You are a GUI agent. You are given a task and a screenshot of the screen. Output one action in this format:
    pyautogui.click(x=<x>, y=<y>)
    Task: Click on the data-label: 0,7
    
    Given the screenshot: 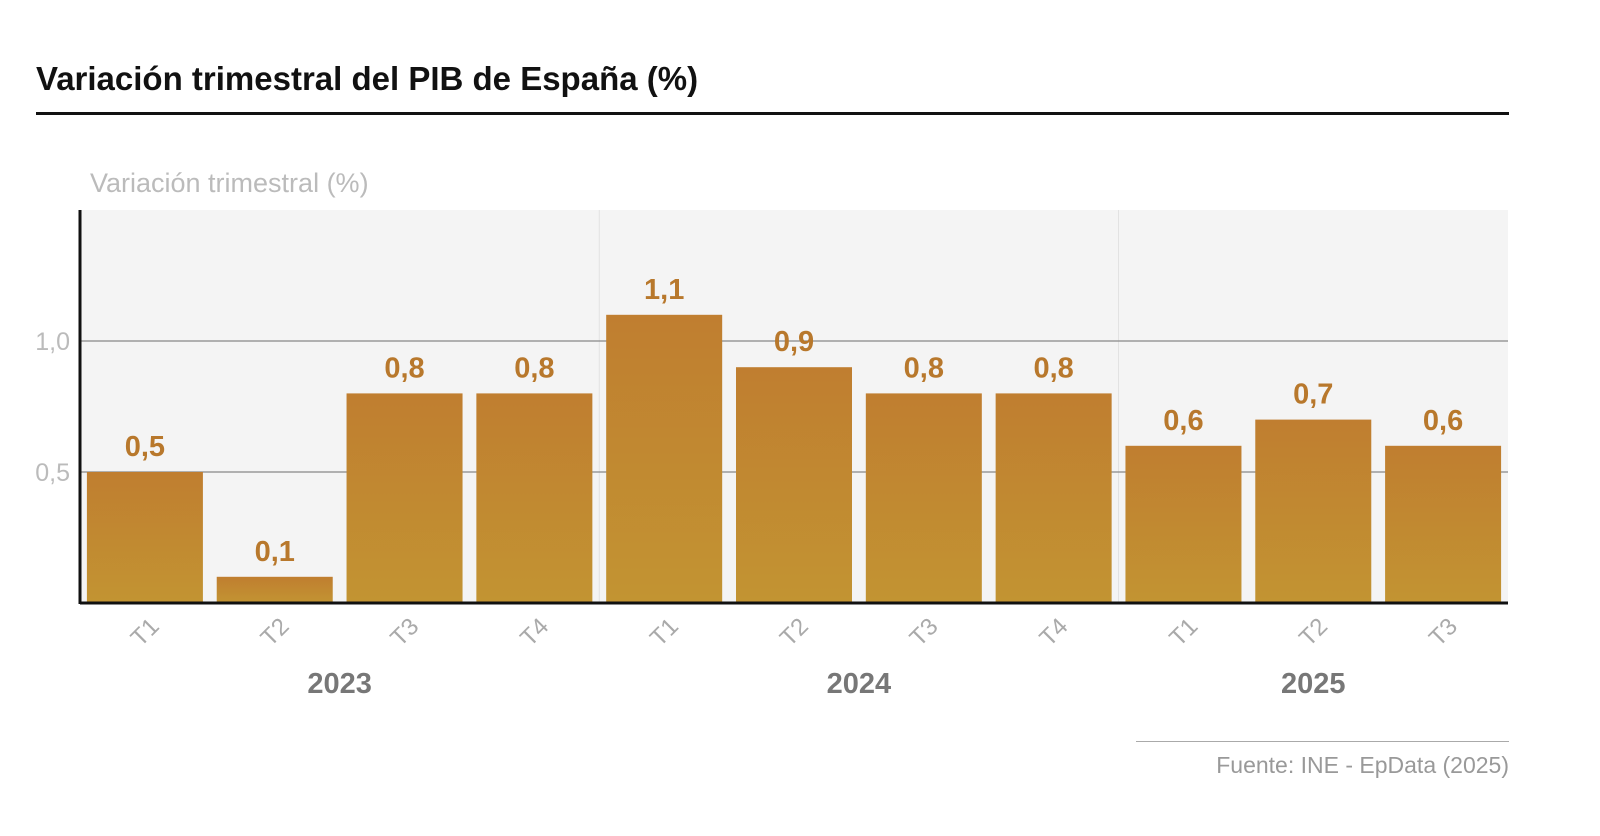 What is the action you would take?
    pyautogui.click(x=1313, y=395)
    